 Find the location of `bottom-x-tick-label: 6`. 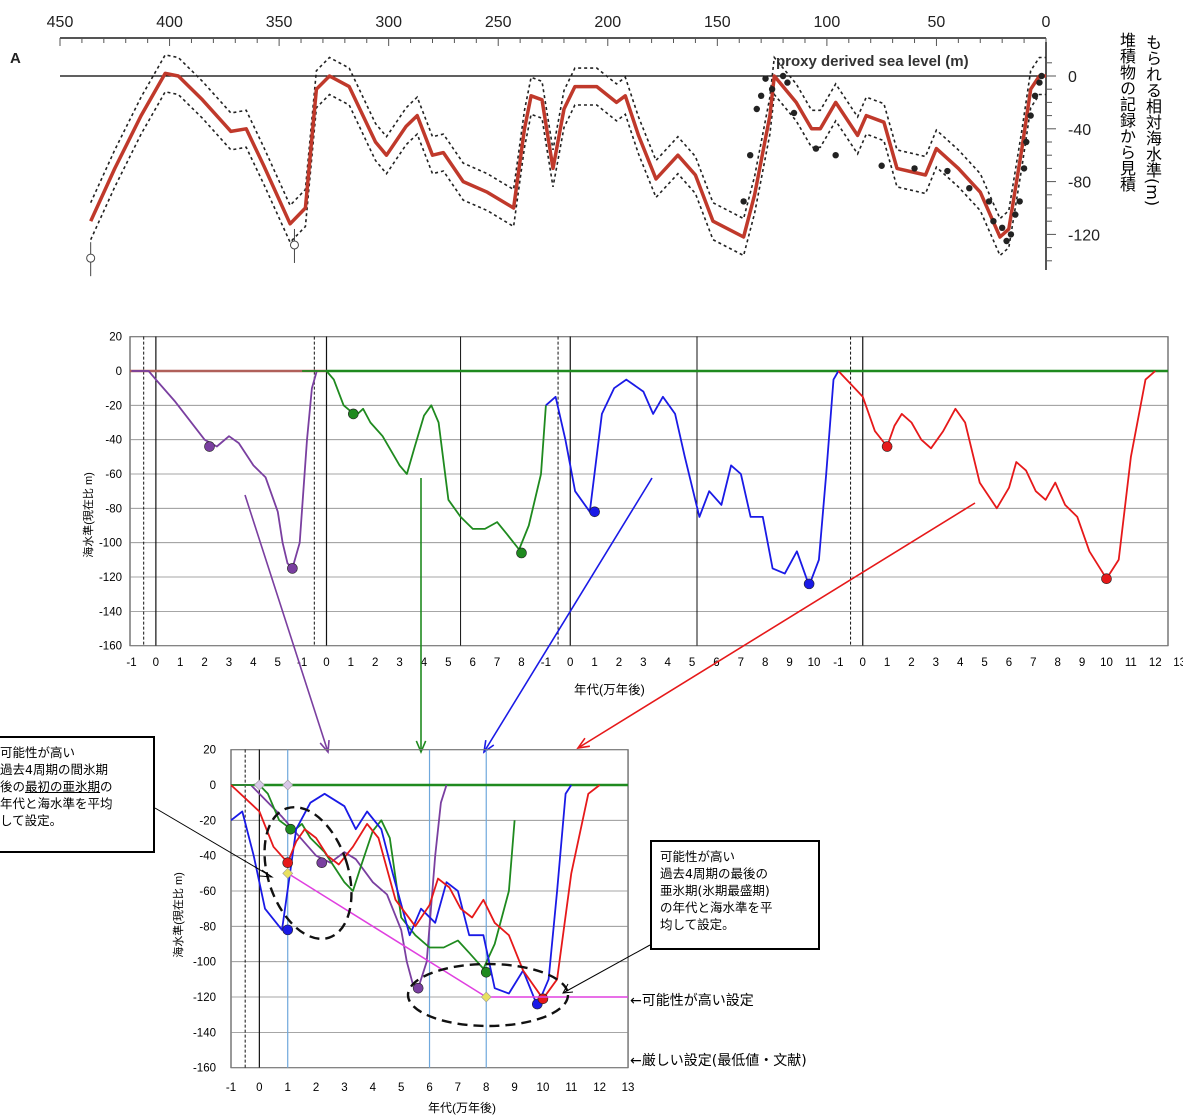

bottom-x-tick-label: 6 is located at coordinates (429, 1088).